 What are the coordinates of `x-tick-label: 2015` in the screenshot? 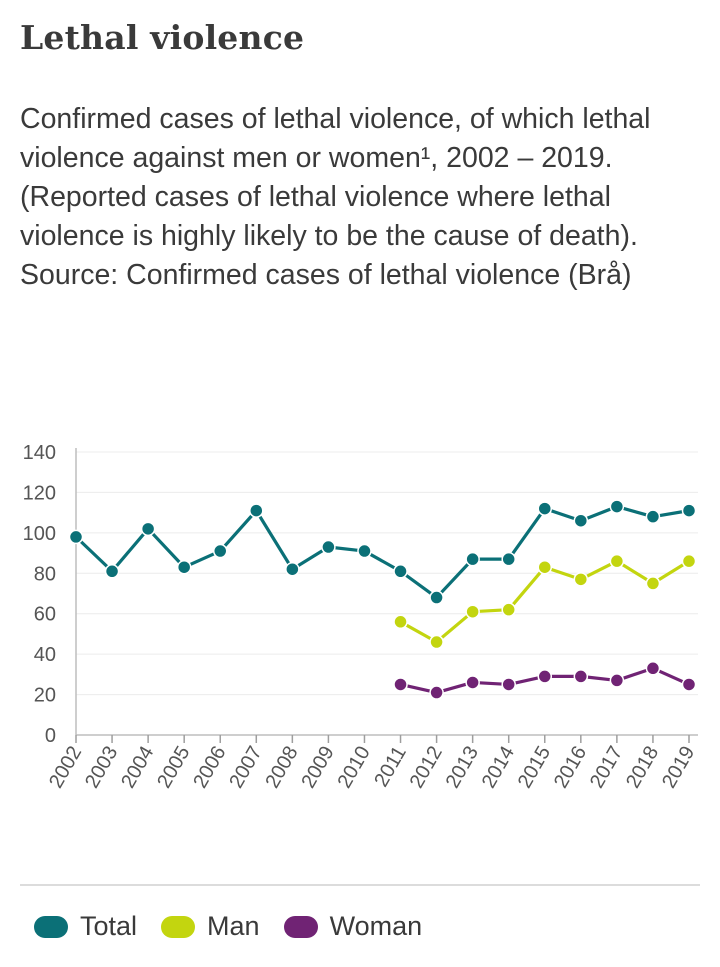 It's located at (534, 768).